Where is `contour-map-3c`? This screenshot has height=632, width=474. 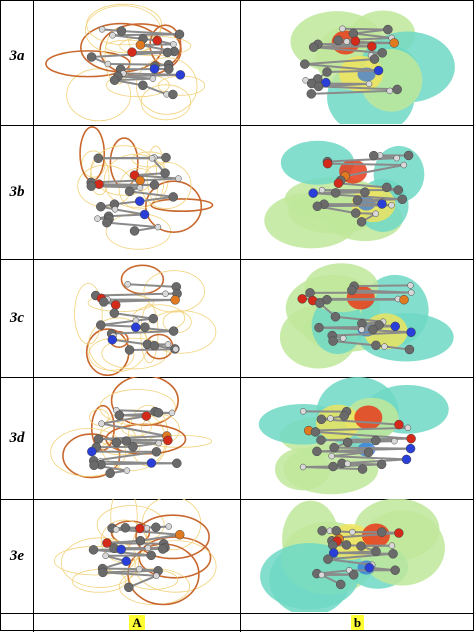 contour-map-3c is located at coordinates (136, 317).